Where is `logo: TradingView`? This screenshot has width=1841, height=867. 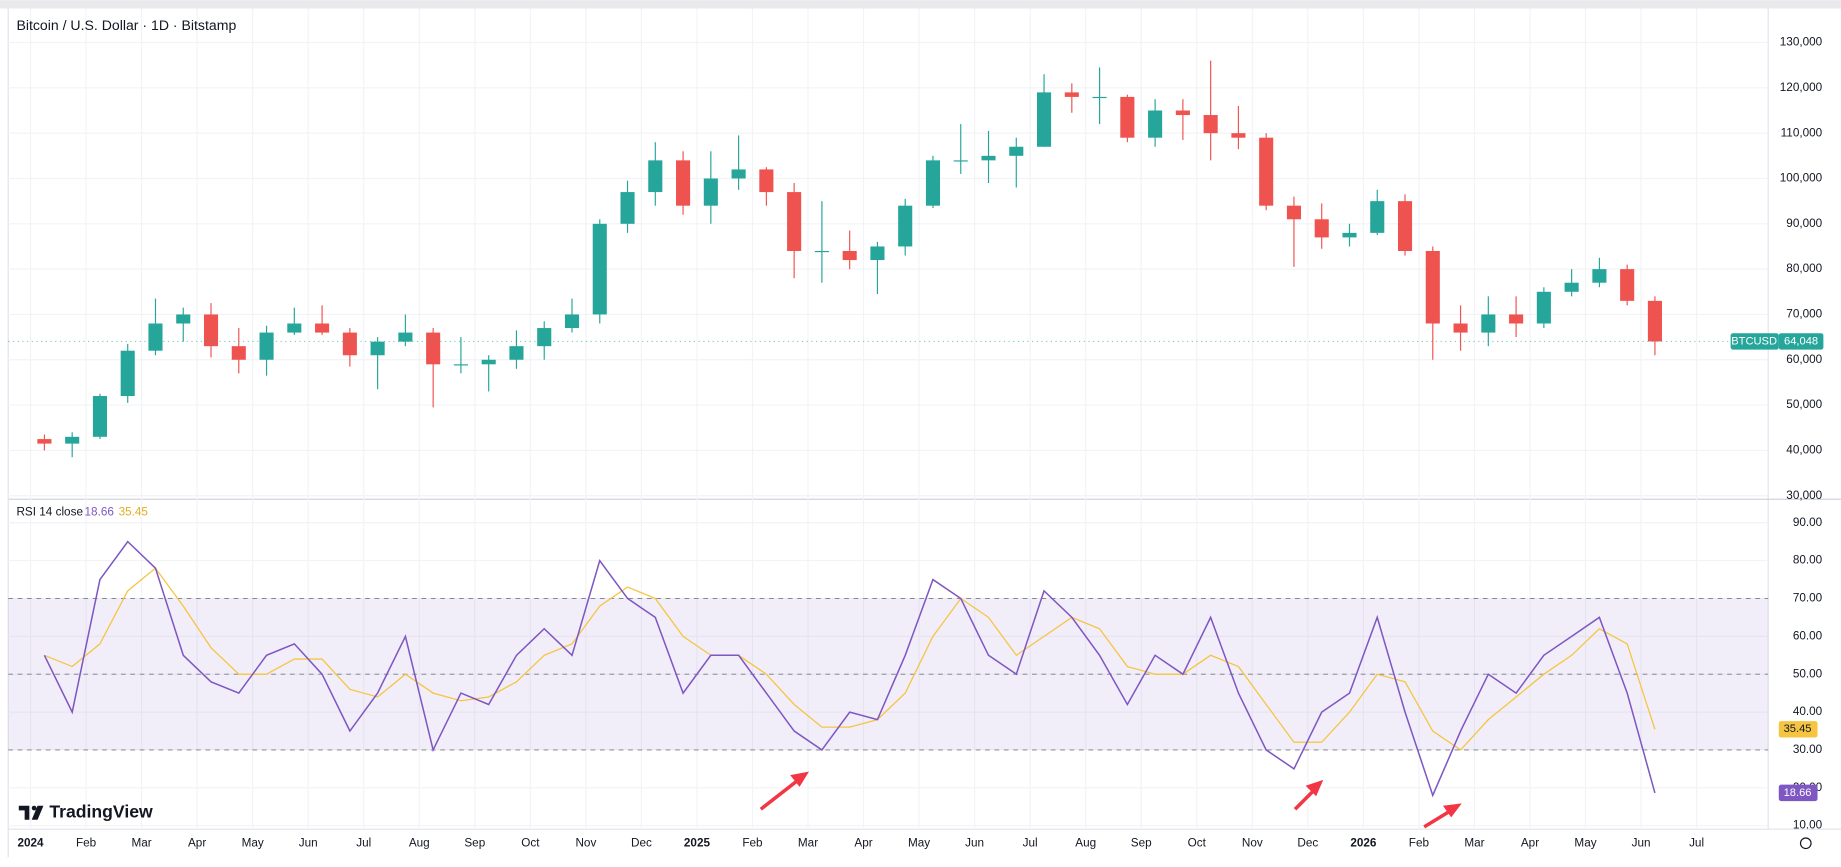 logo: TradingView is located at coordinates (85, 811).